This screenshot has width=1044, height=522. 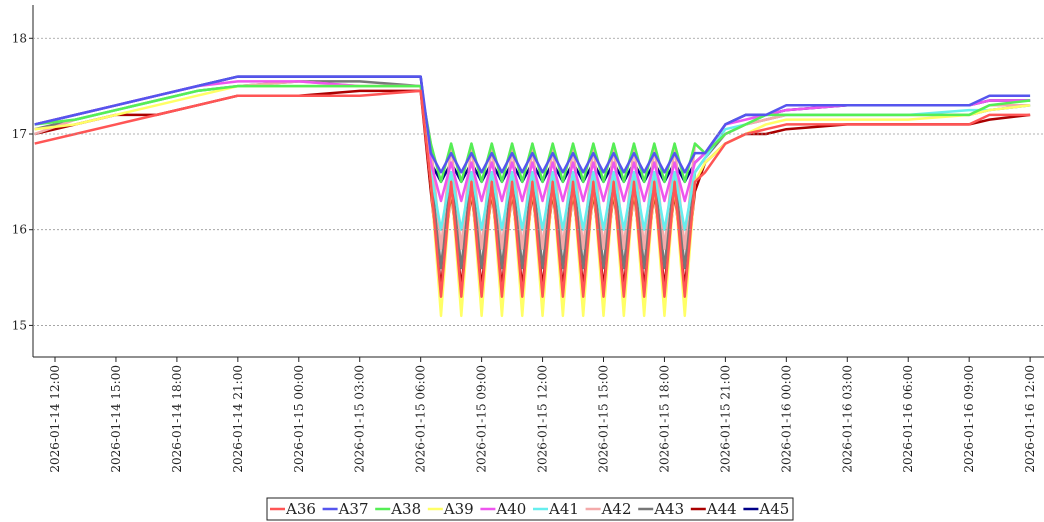 What do you see at coordinates (543, 419) in the screenshot?
I see `x-tick-label: 2026-01-15 12:00` at bounding box center [543, 419].